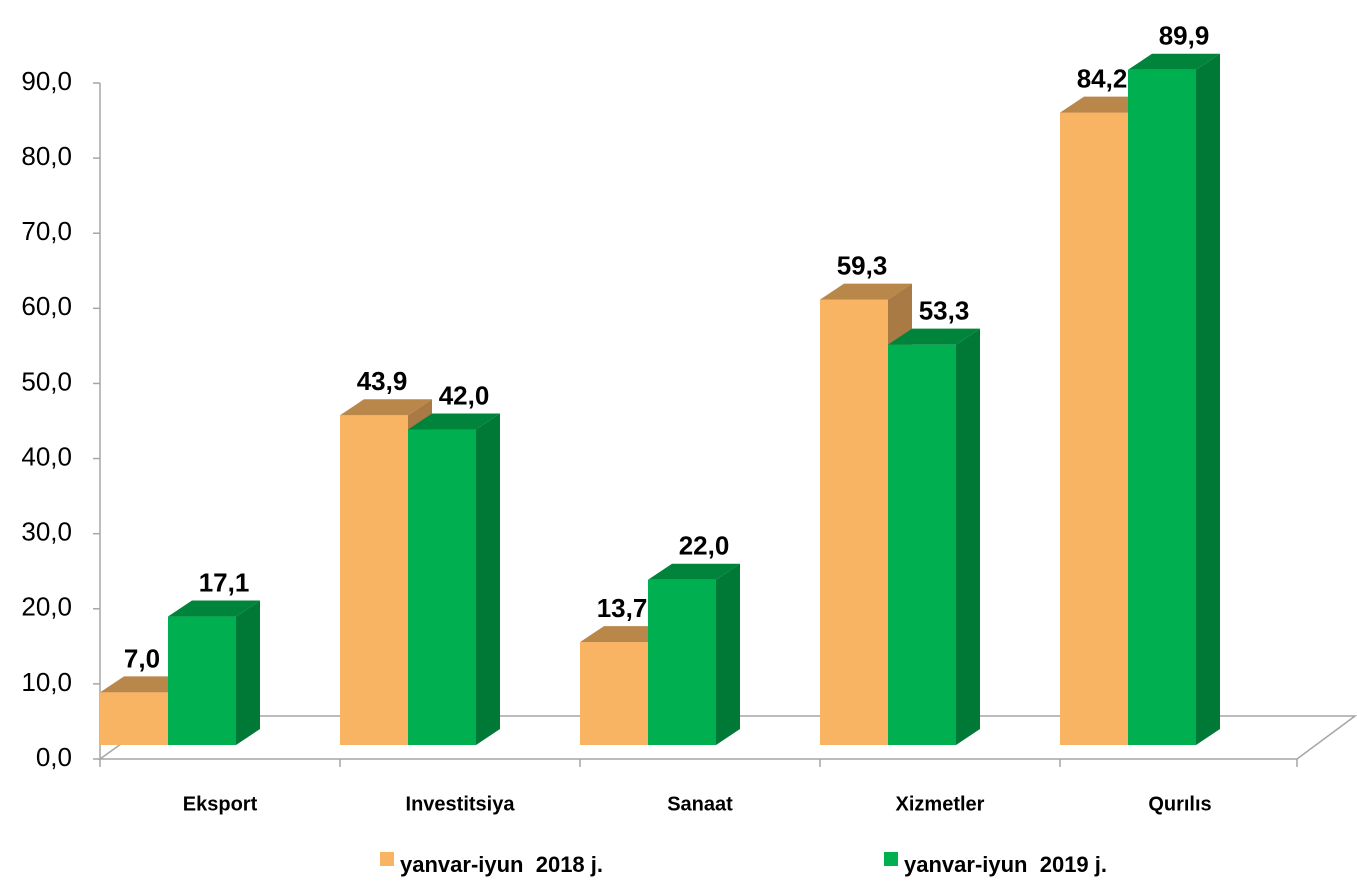 This screenshot has height=881, width=1357. Describe the element at coordinates (704, 546) in the screenshot. I see `value-label: 22,0` at that location.